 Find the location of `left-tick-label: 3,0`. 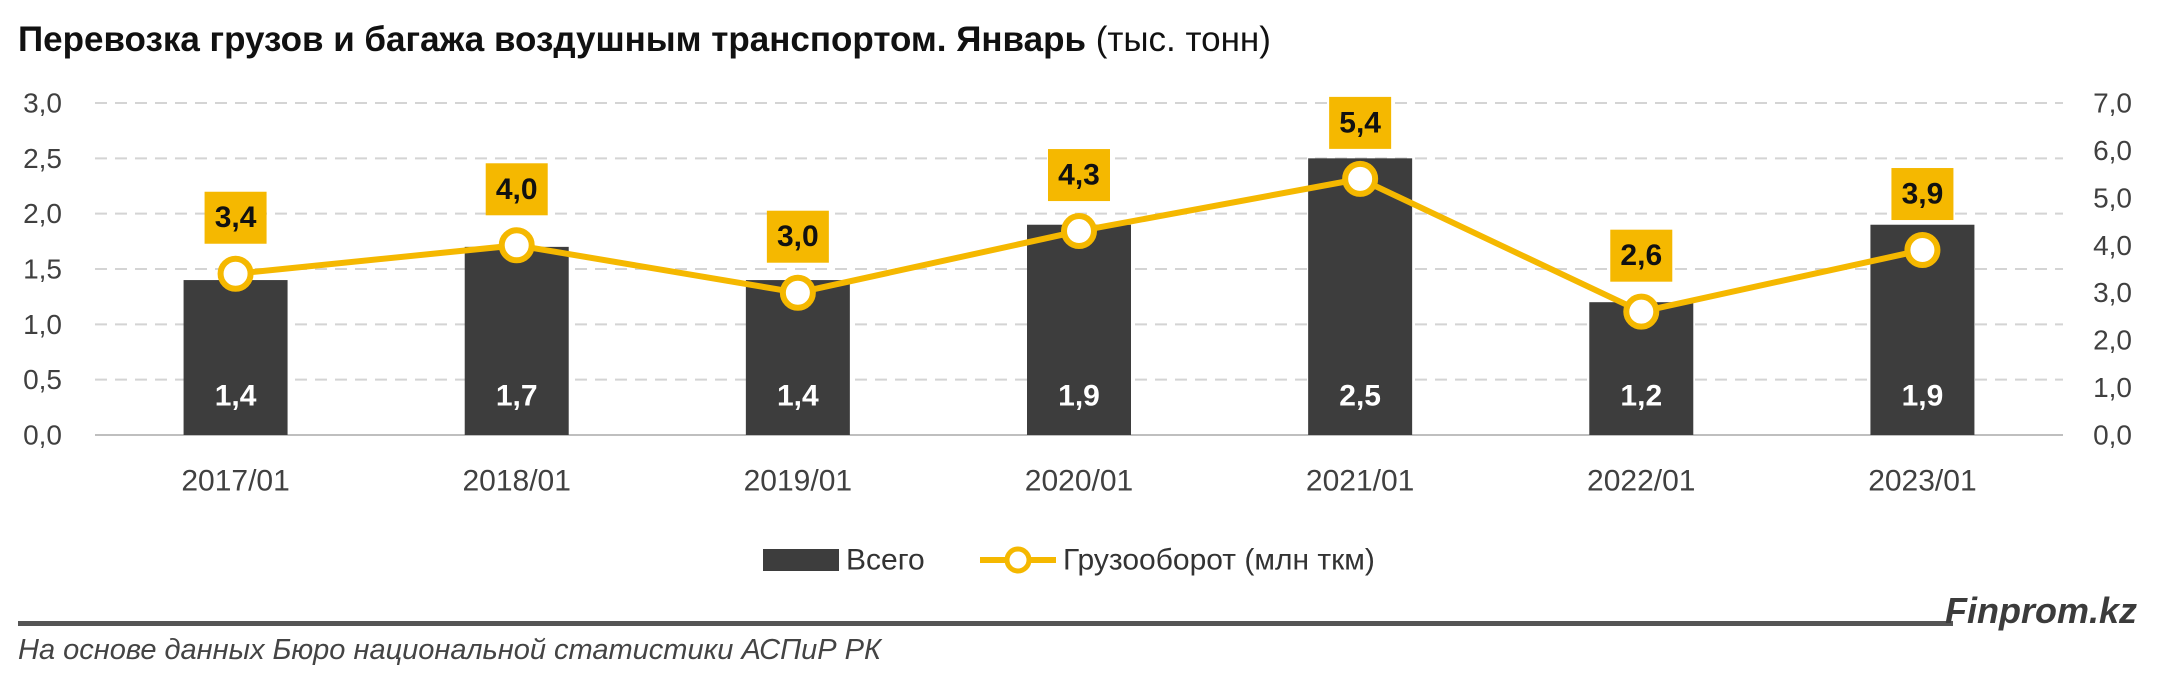

left-tick-label: 3,0 is located at coordinates (42, 103).